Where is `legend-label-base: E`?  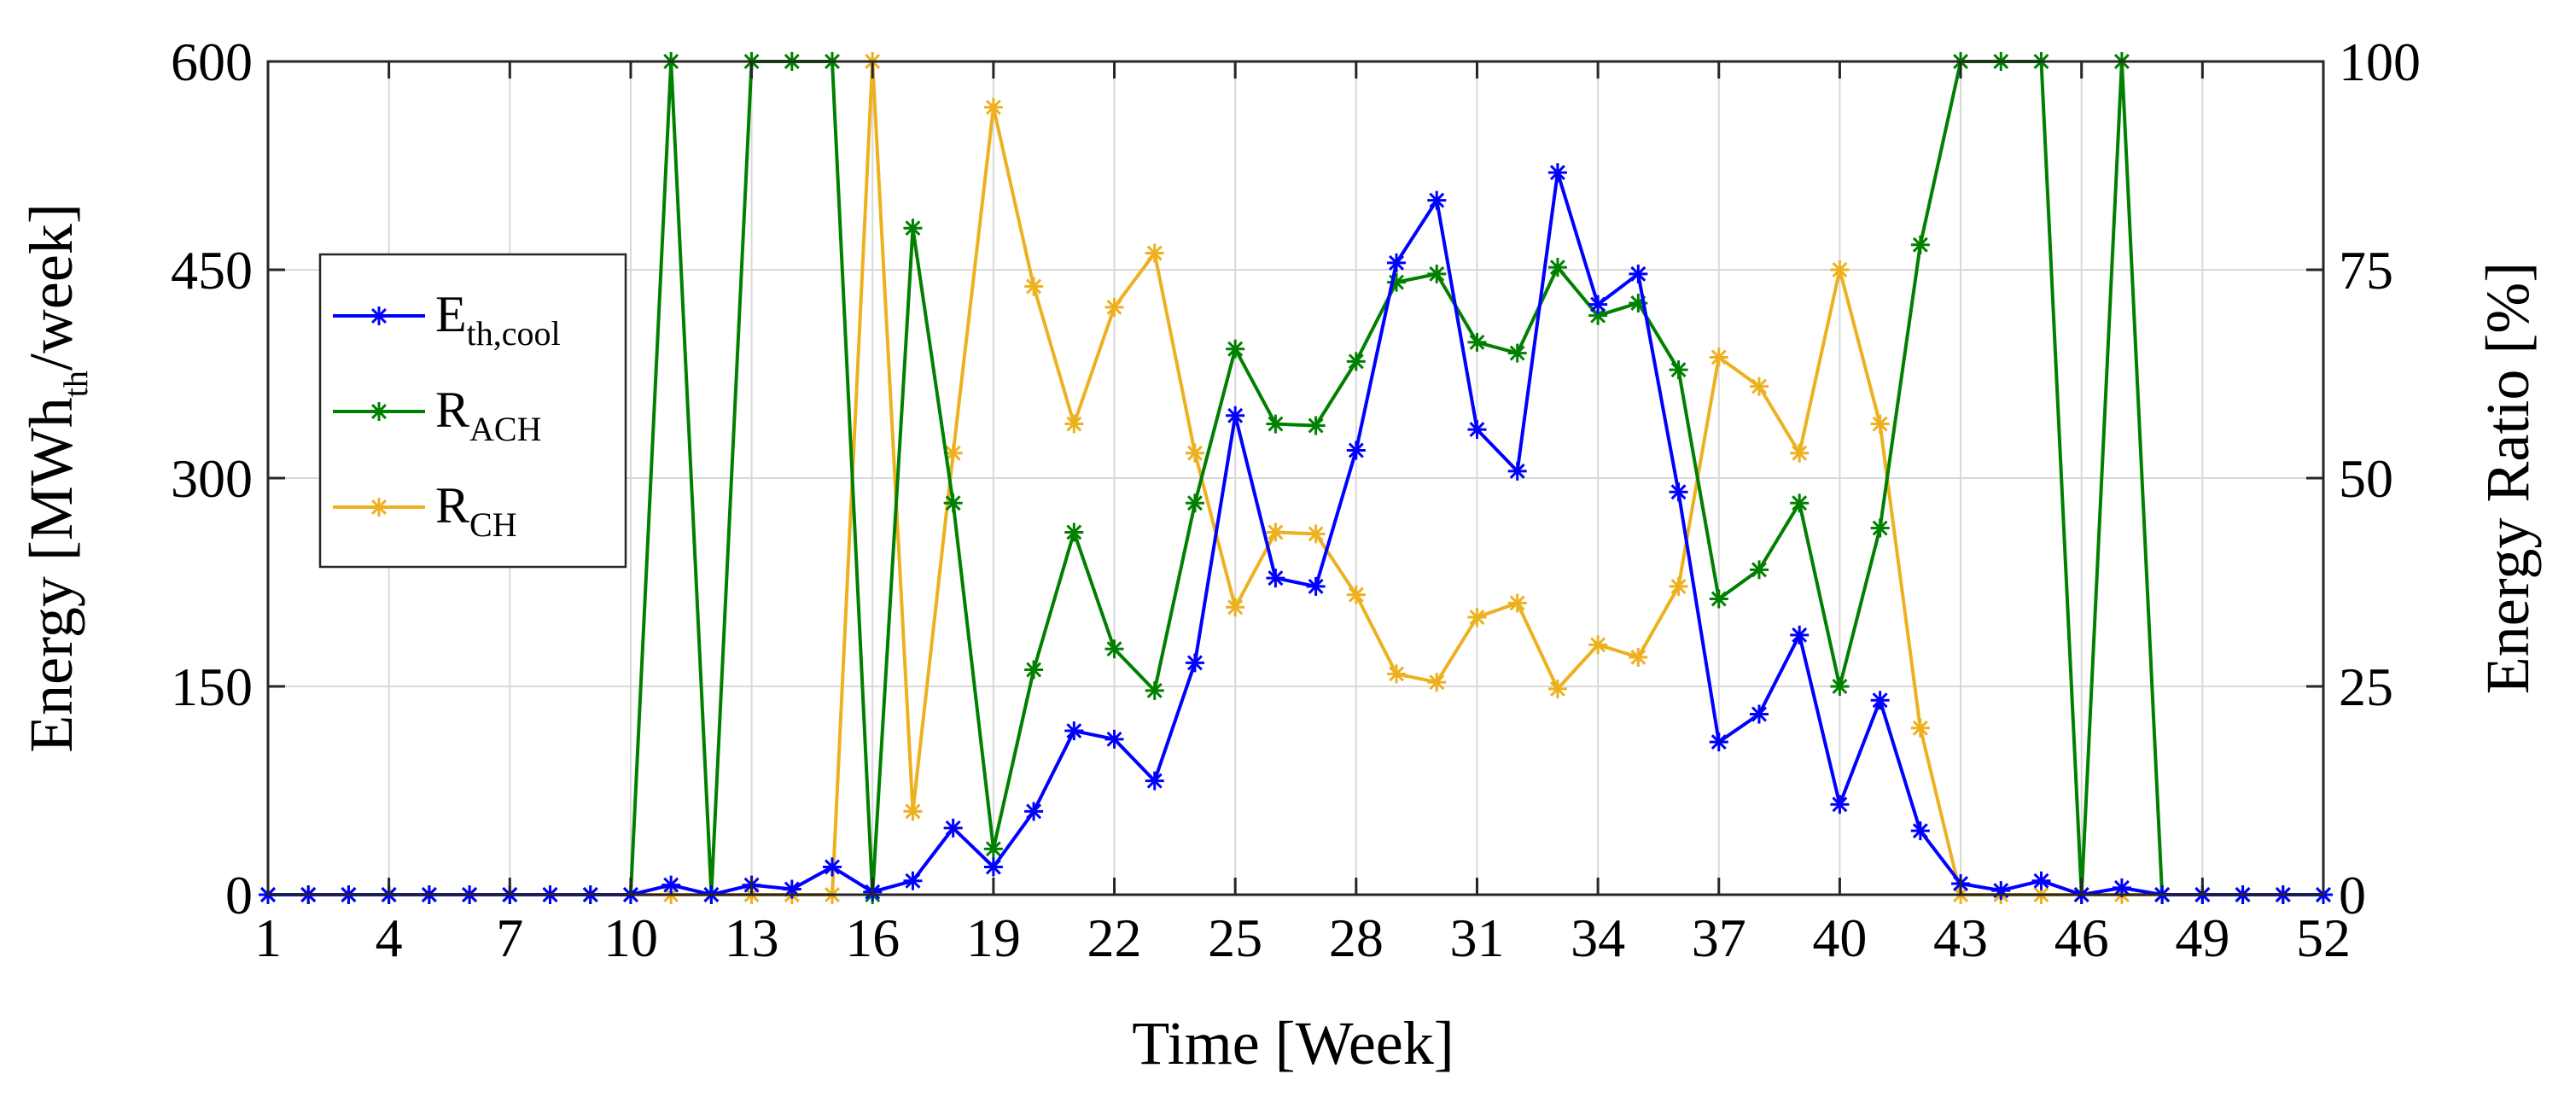 legend-label-base: E is located at coordinates (451, 314).